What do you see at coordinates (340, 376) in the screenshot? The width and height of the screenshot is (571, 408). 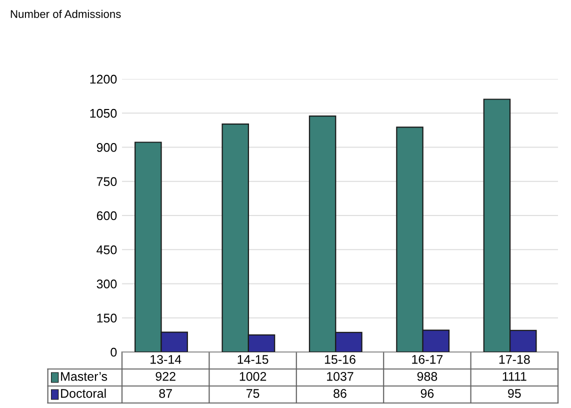 I see `data-label: 1037` at bounding box center [340, 376].